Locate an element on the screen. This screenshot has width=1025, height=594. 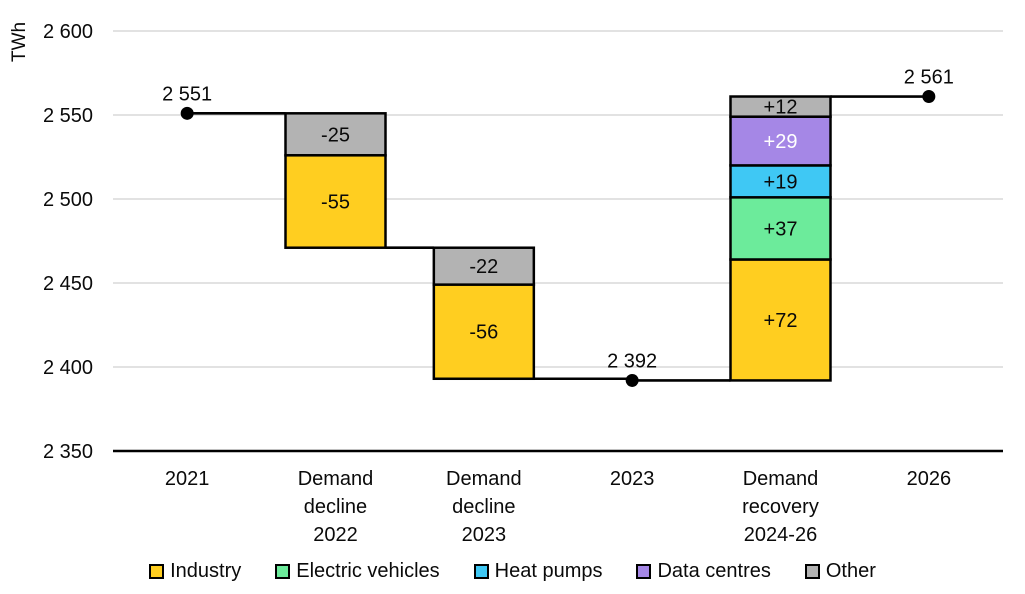
bar-segment-label: -22 is located at coordinates (483, 267).